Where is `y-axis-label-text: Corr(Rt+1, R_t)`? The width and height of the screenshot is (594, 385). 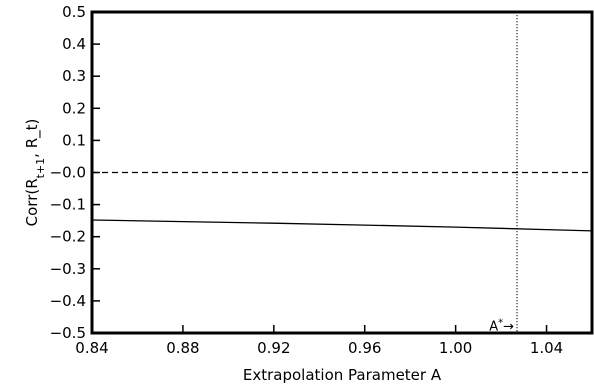
y-axis-label-text: Corr(Rt+1, R_t) is located at coordinates (35, 173).